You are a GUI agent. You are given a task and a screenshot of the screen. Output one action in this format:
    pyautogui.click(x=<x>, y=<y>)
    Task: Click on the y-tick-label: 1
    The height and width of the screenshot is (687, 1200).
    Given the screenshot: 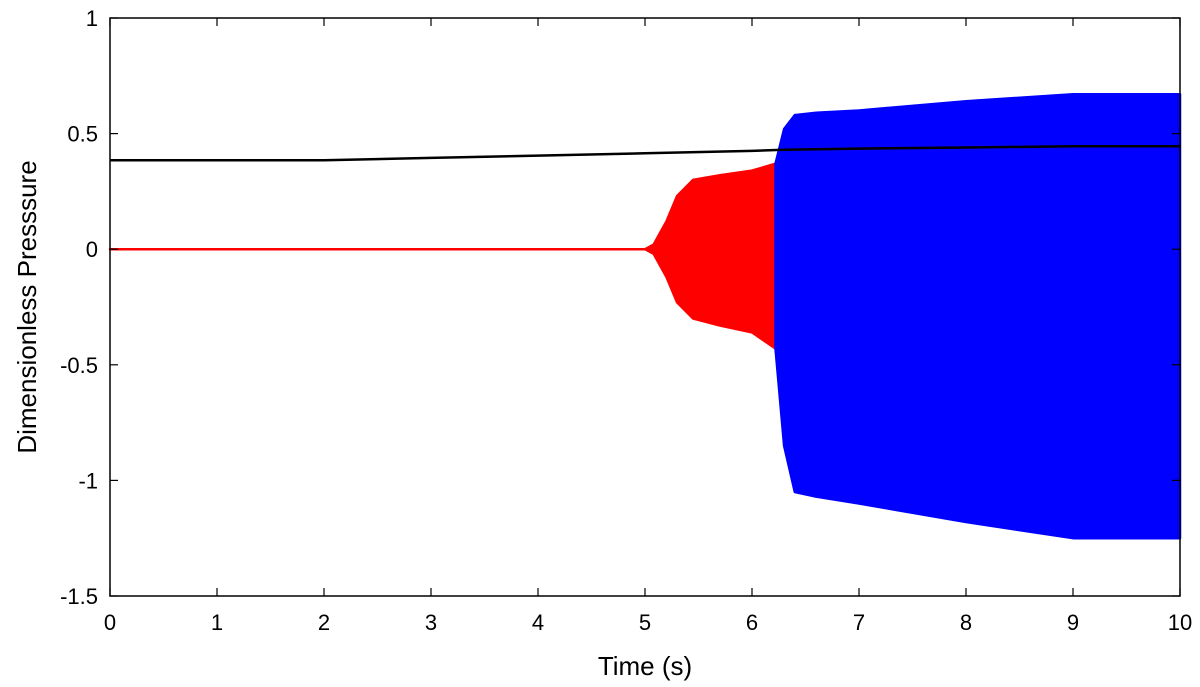 What is the action you would take?
    pyautogui.click(x=92, y=18)
    